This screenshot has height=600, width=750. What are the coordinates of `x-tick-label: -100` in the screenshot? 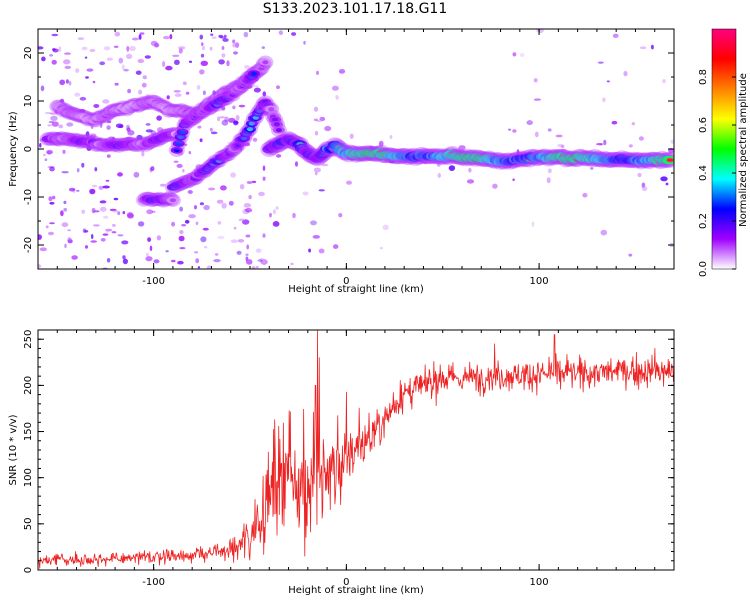 It's located at (153, 582).